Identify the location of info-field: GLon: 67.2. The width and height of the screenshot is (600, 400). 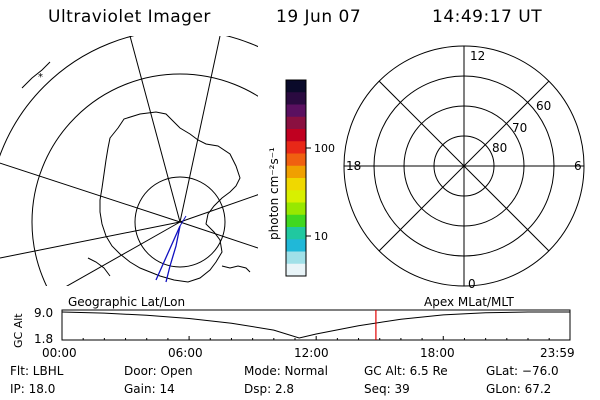
(519, 389).